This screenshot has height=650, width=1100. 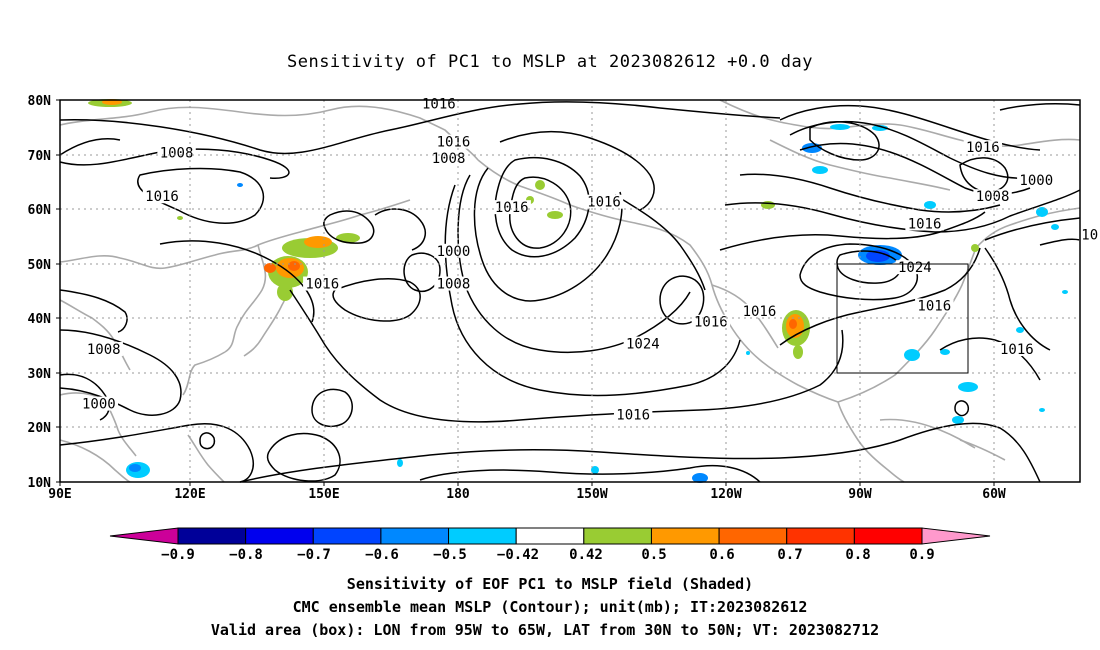 What do you see at coordinates (725, 494) in the screenshot?
I see `x-tick-label: 120W` at bounding box center [725, 494].